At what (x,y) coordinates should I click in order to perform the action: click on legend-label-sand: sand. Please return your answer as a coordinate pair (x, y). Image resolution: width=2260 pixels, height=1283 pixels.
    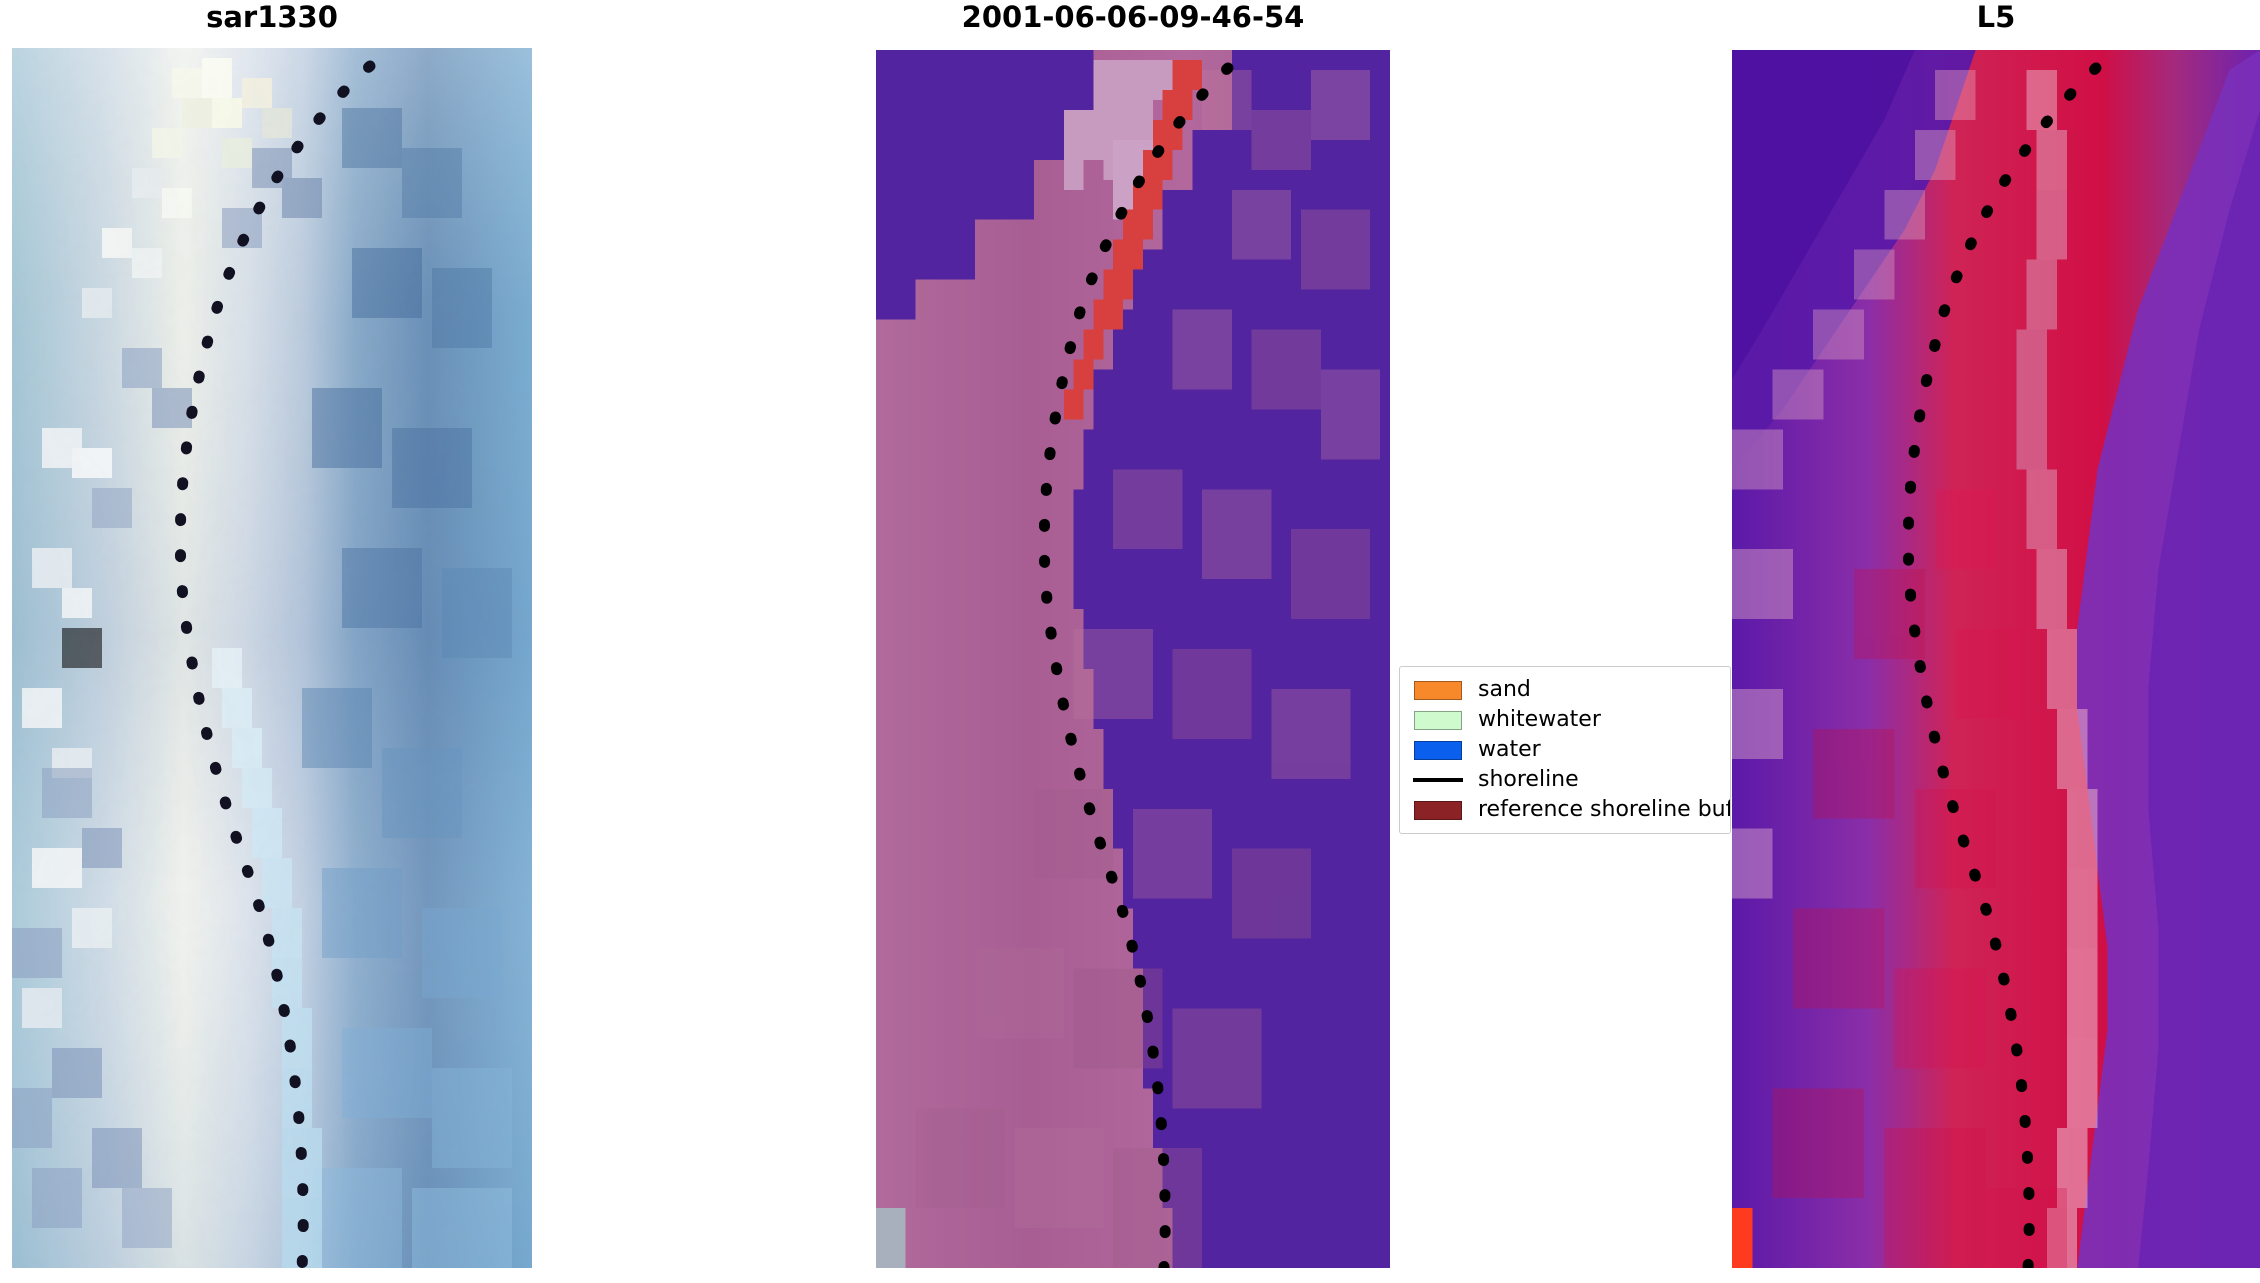
    Looking at the image, I should click on (1504, 689).